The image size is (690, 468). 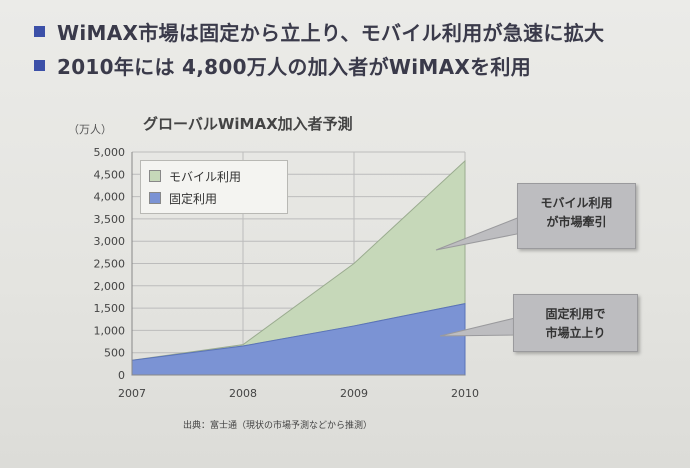 I want to click on chart-legend: モバイル利用 固定利用, so click(x=214, y=187).